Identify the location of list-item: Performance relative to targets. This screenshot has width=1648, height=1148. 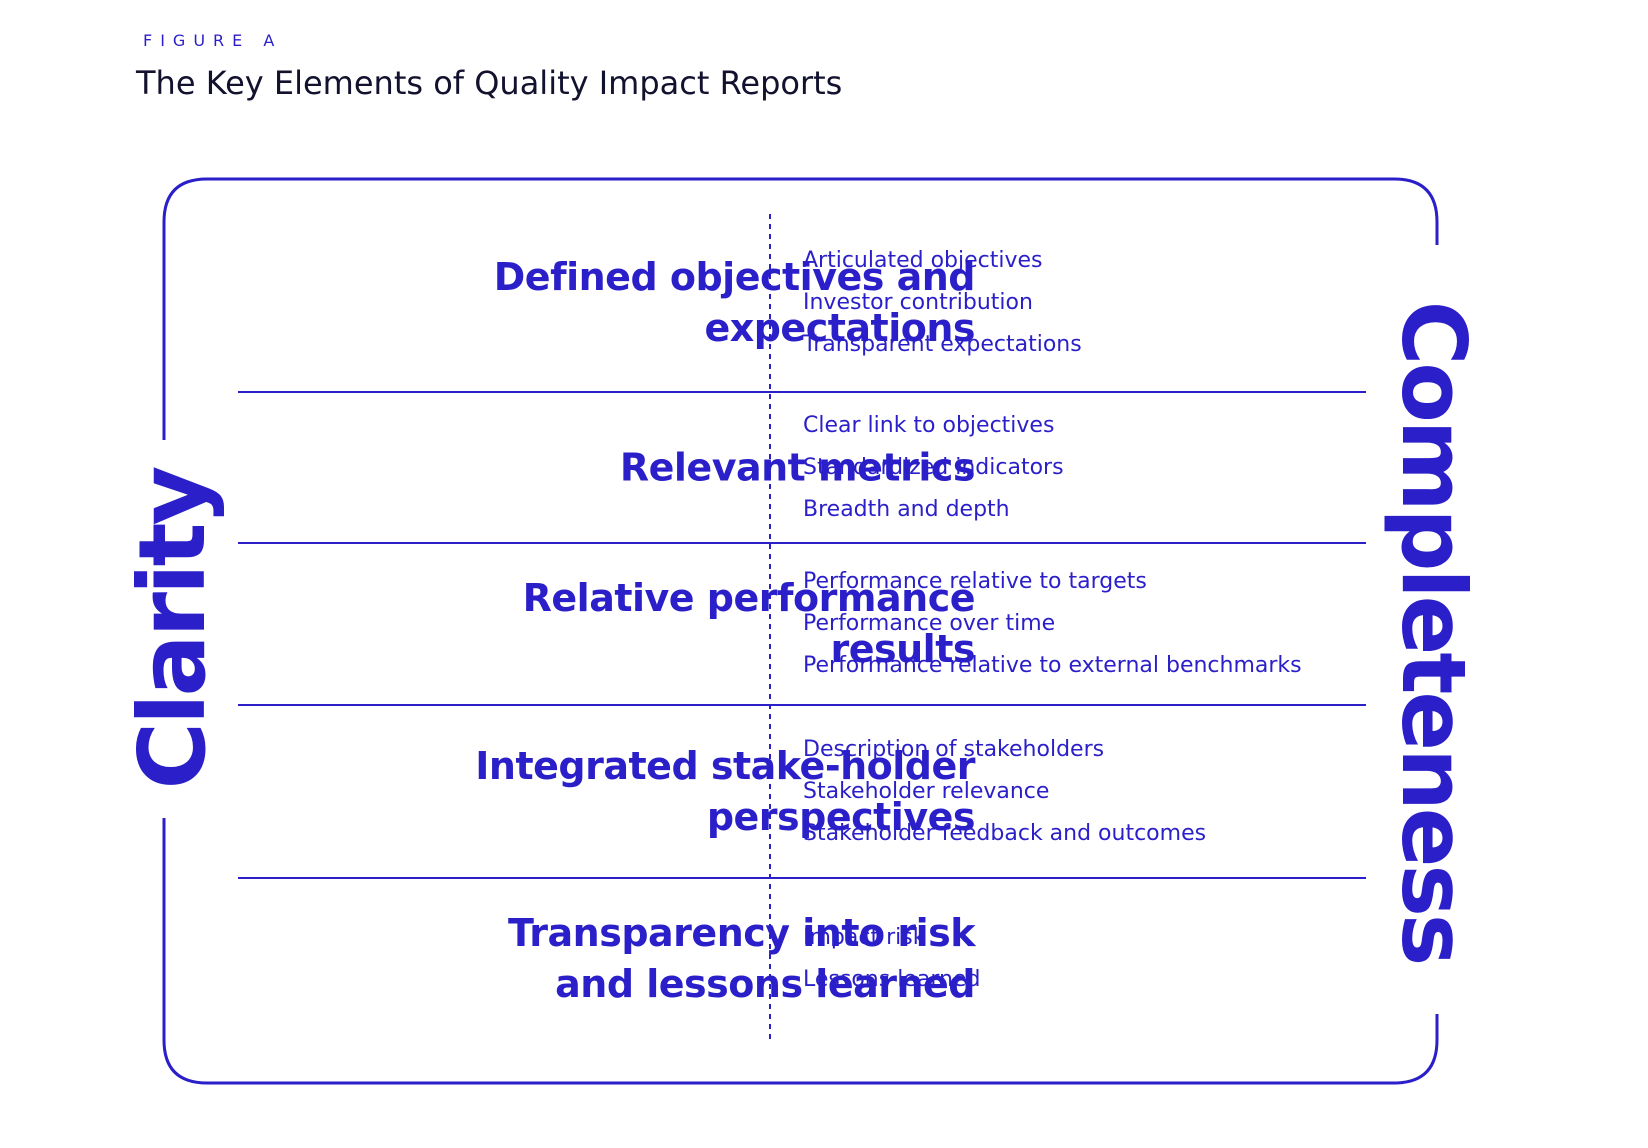
(975, 581).